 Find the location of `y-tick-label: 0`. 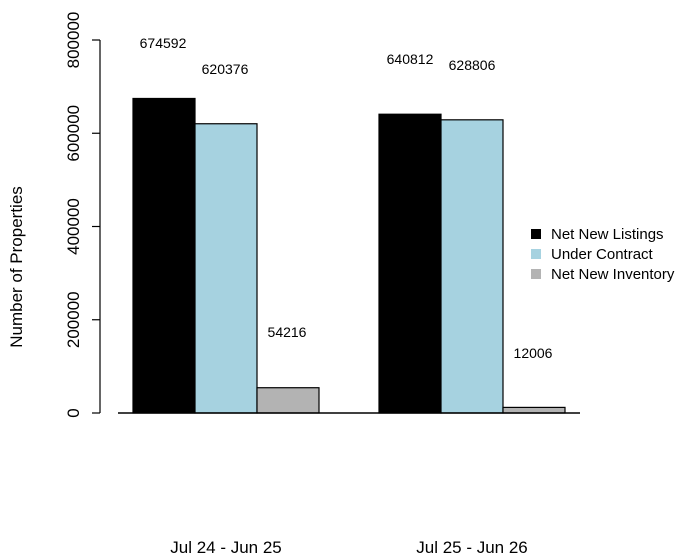

y-tick-label: 0 is located at coordinates (73, 412).